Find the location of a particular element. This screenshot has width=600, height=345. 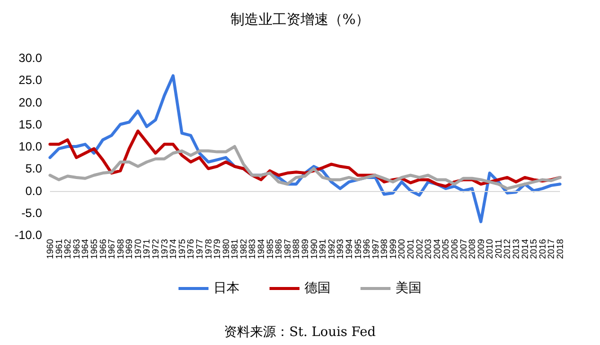

x-tick-label: 2015 is located at coordinates (533, 249).